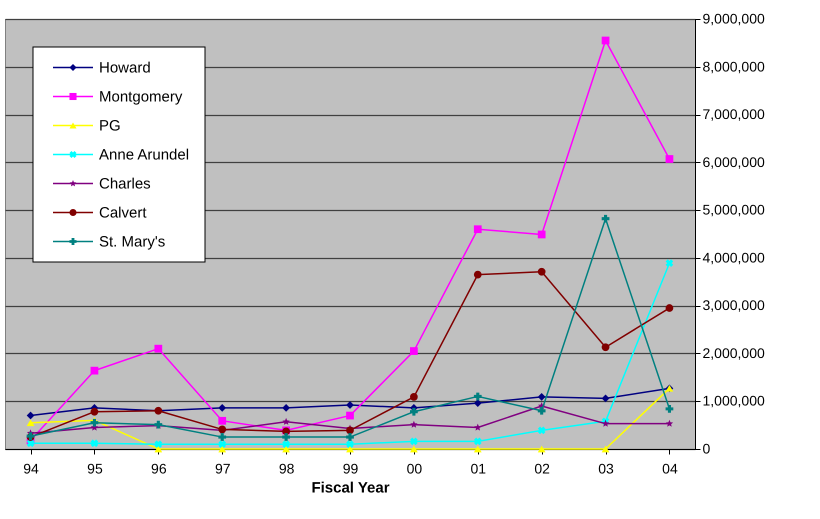  I want to click on x-tick-label: 94, so click(31, 468).